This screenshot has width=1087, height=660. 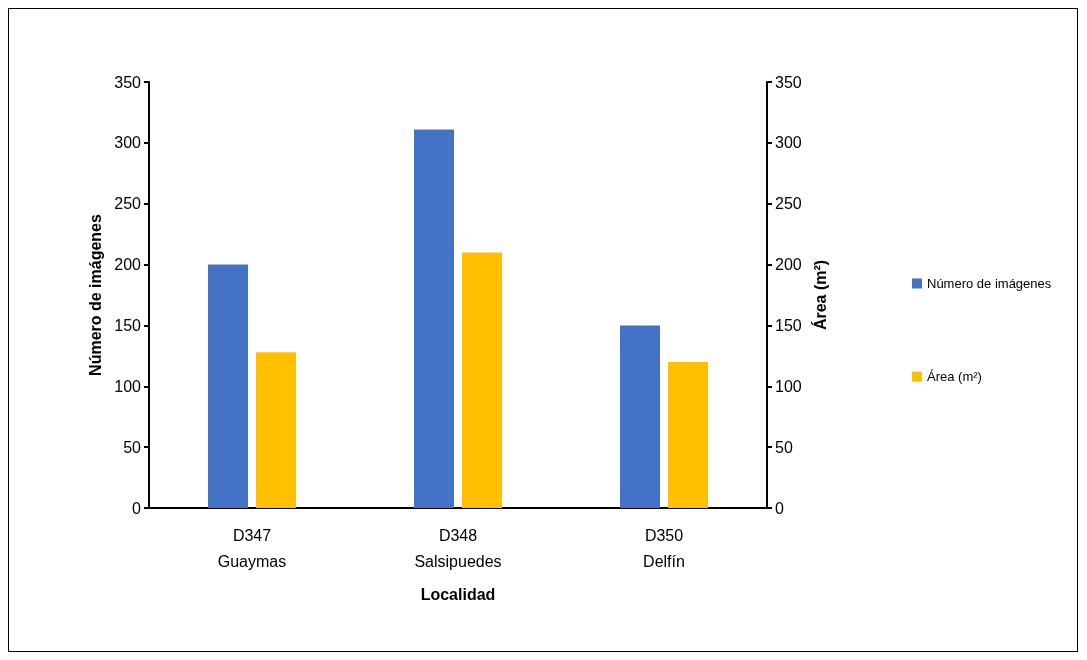 What do you see at coordinates (128, 82) in the screenshot?
I see `y-tick-label: 350` at bounding box center [128, 82].